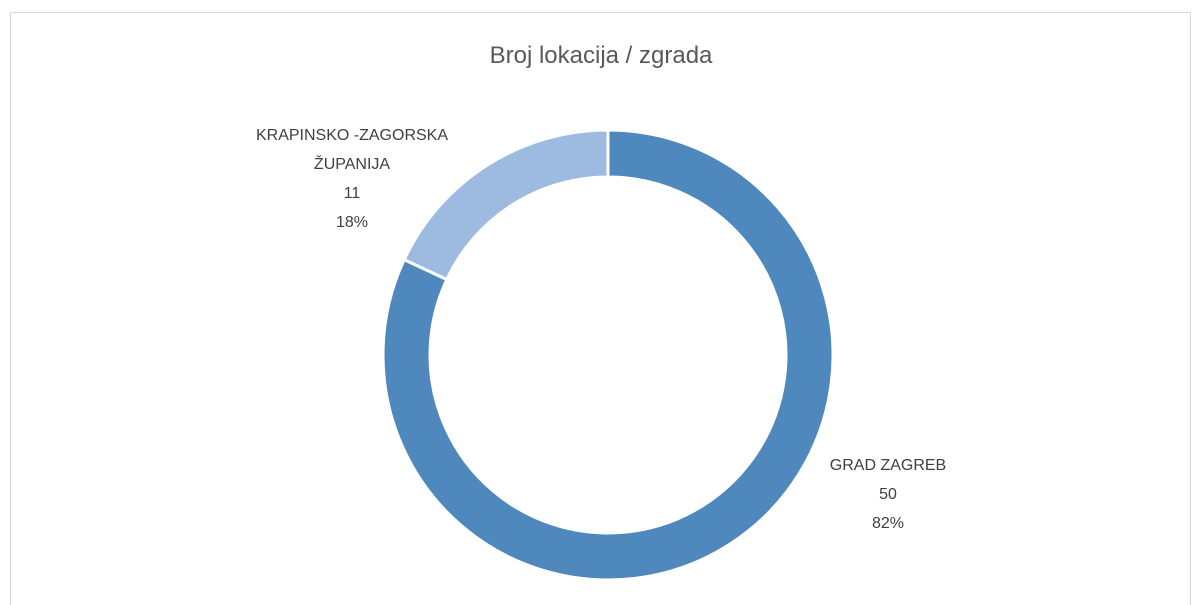 This screenshot has height=605, width=1202. Describe the element at coordinates (601, 55) in the screenshot. I see `chart-title: Broj lokacija / zgrada` at that location.